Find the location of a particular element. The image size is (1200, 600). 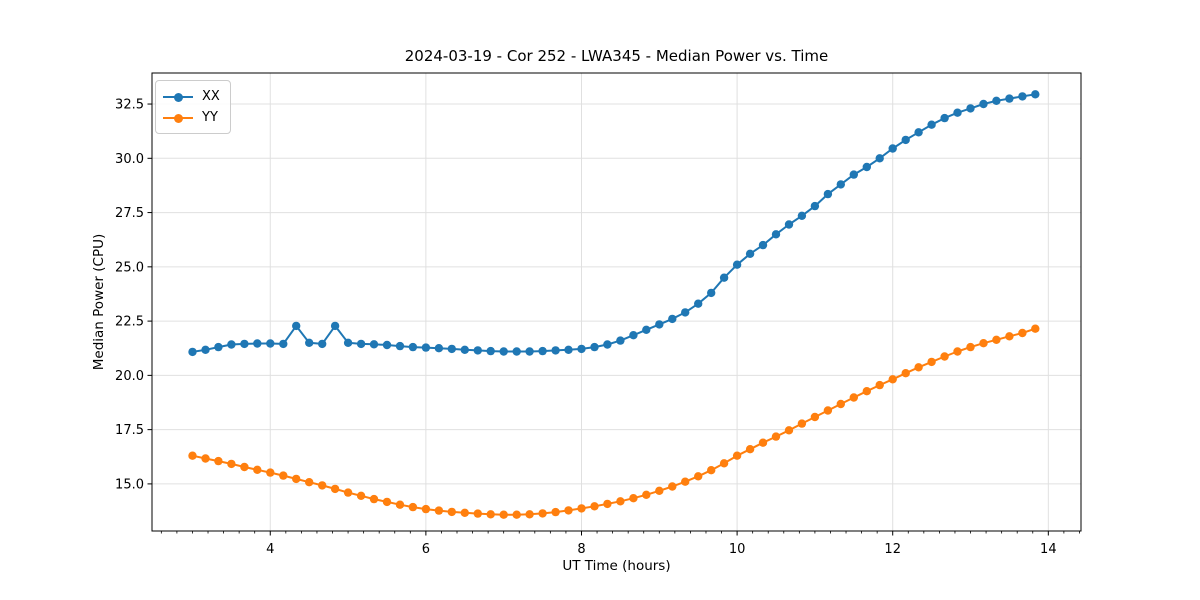

y-tick-label: 15.0 is located at coordinates (129, 484).